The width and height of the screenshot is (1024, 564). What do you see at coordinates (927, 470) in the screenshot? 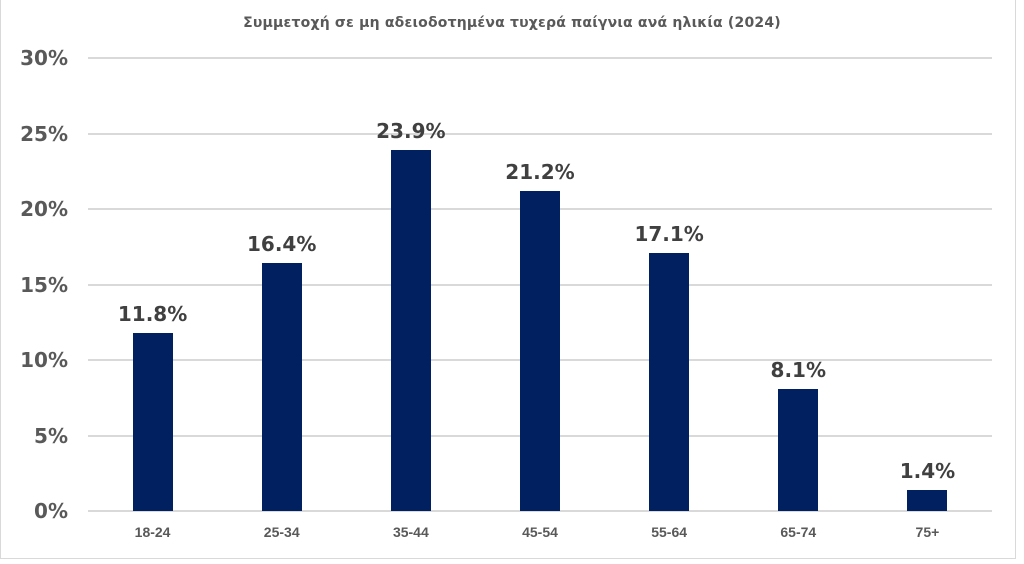
I see `data-label: 1.4%` at bounding box center [927, 470].